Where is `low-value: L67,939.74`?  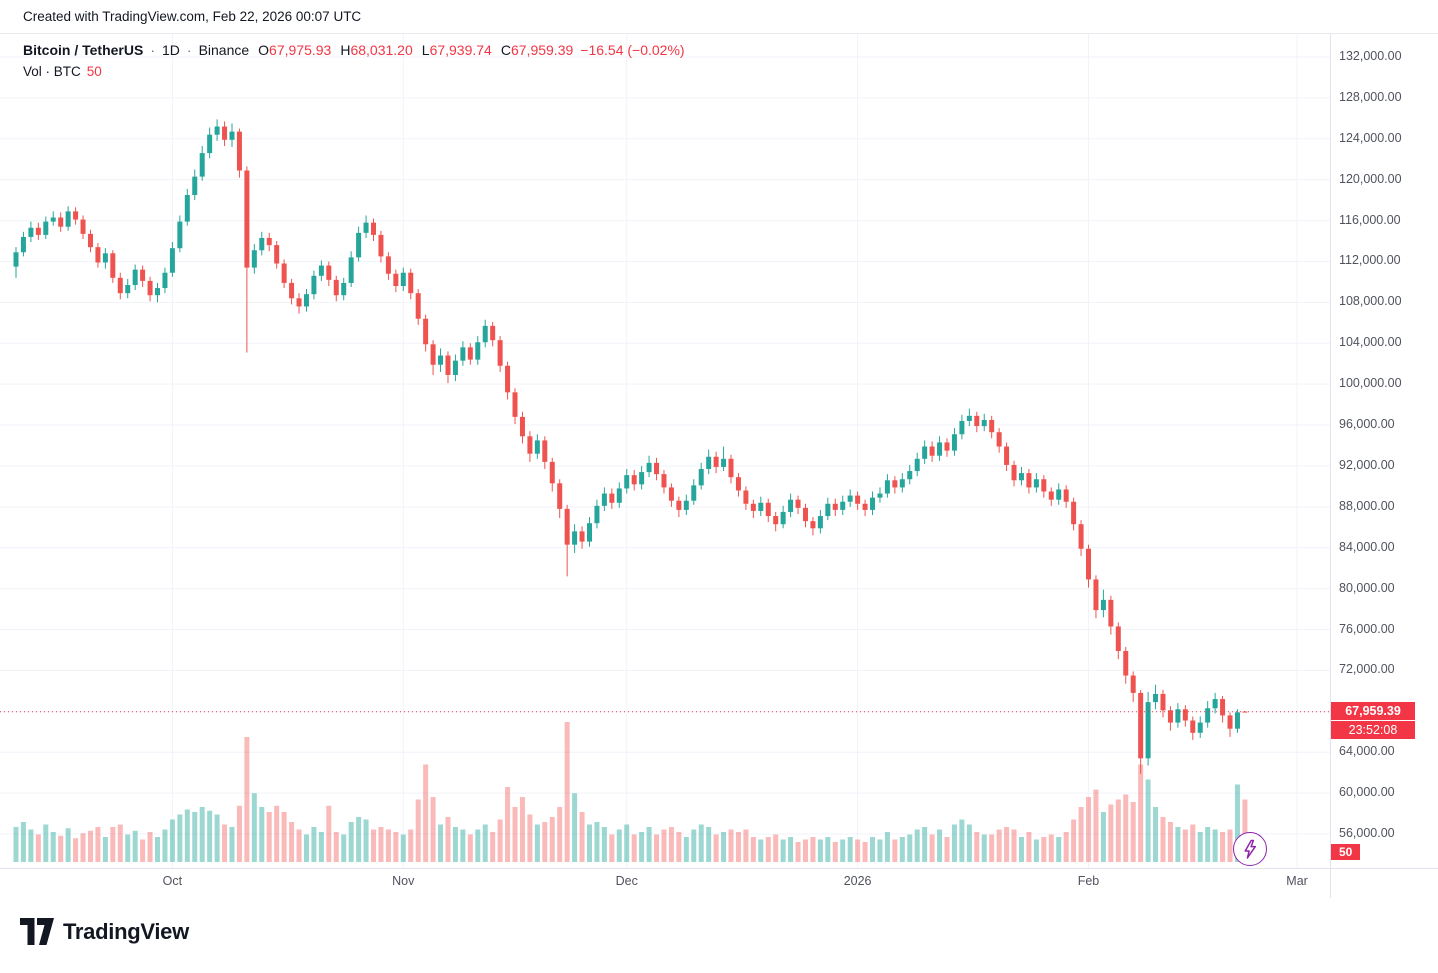 low-value: L67,939.74 is located at coordinates (457, 50).